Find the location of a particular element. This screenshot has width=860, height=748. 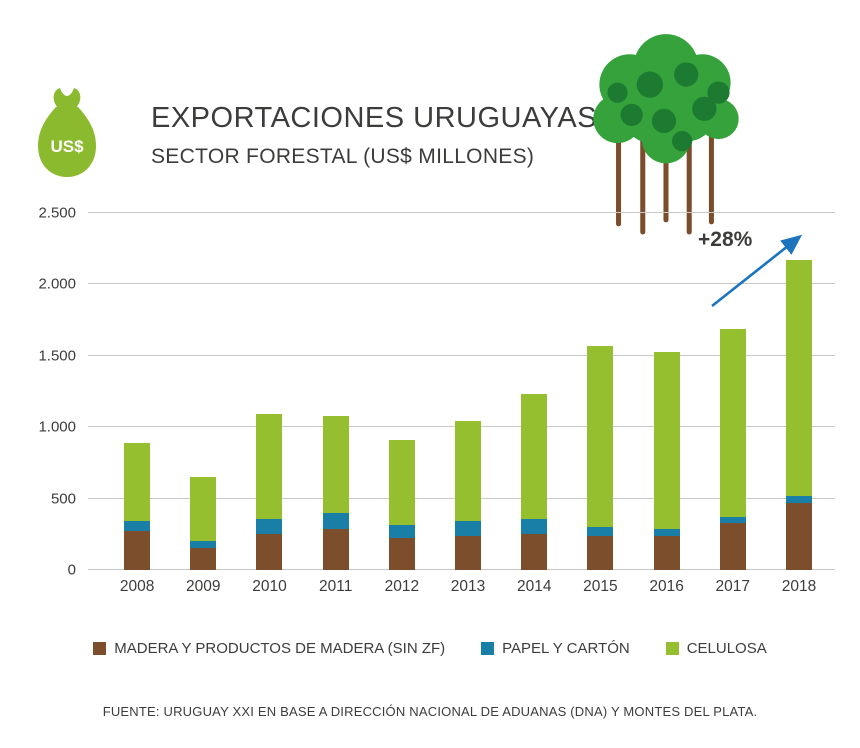

x-tick-label: 2009 is located at coordinates (203, 586).